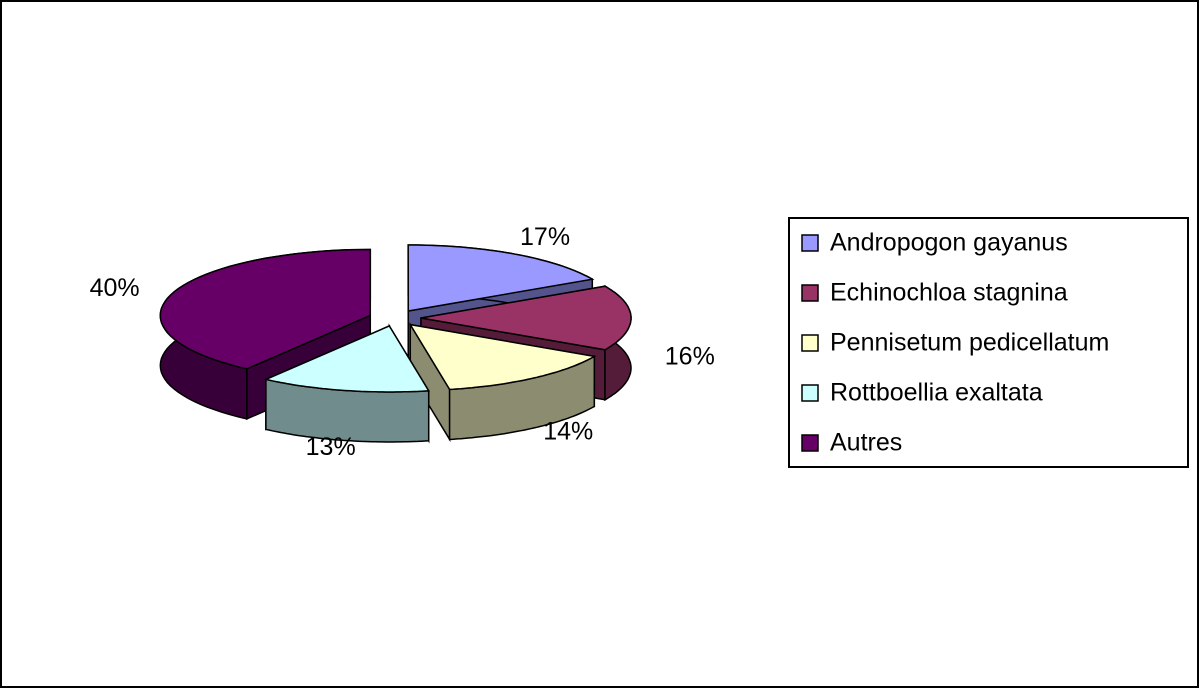  What do you see at coordinates (936, 393) in the screenshot?
I see `legend-label: Rottboellia exaltata` at bounding box center [936, 393].